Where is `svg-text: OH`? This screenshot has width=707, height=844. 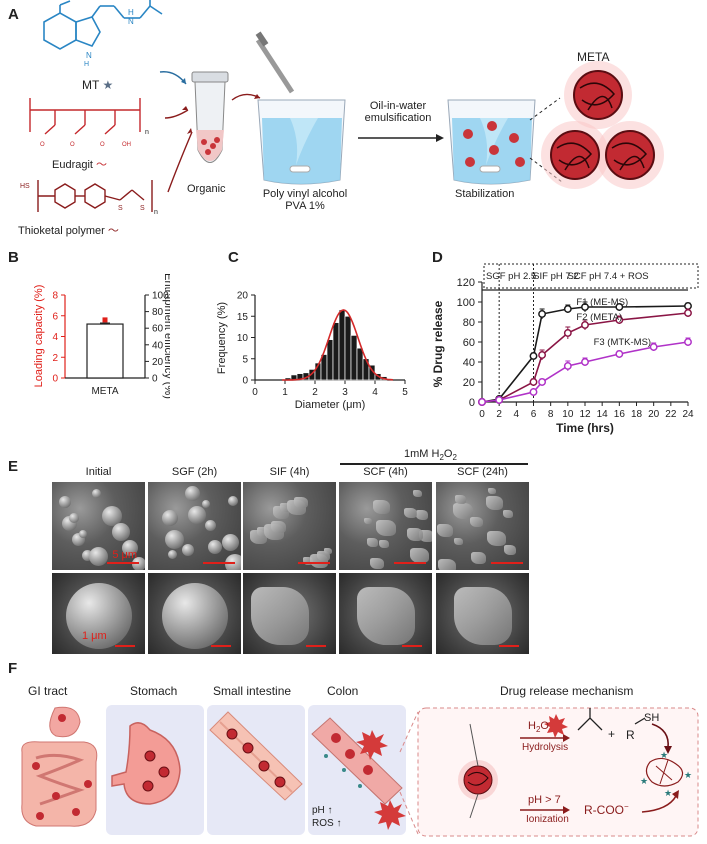
svg-text: OH is located at coordinates (126, 145).